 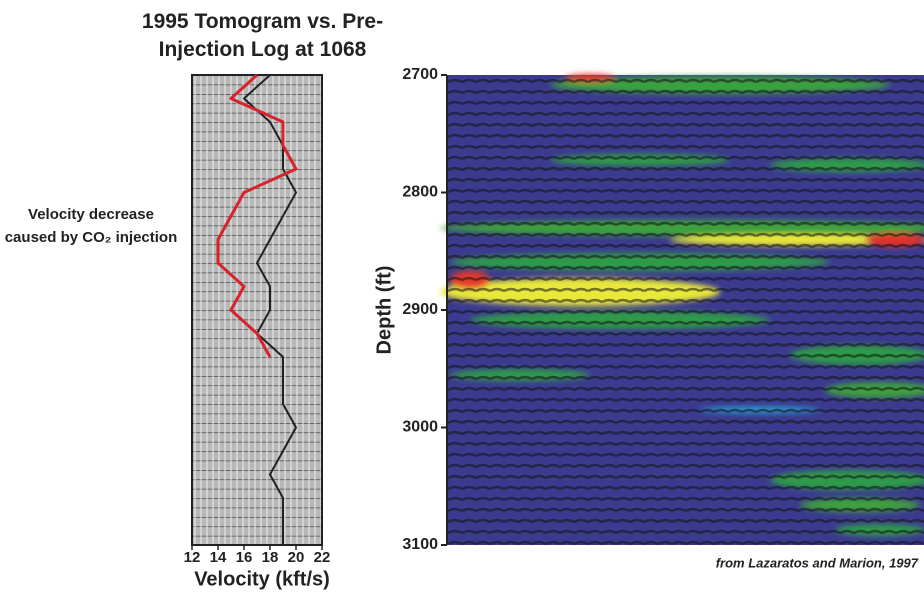 I want to click on source-note: from Lazaratos and Marion, 1997, so click(x=817, y=562).